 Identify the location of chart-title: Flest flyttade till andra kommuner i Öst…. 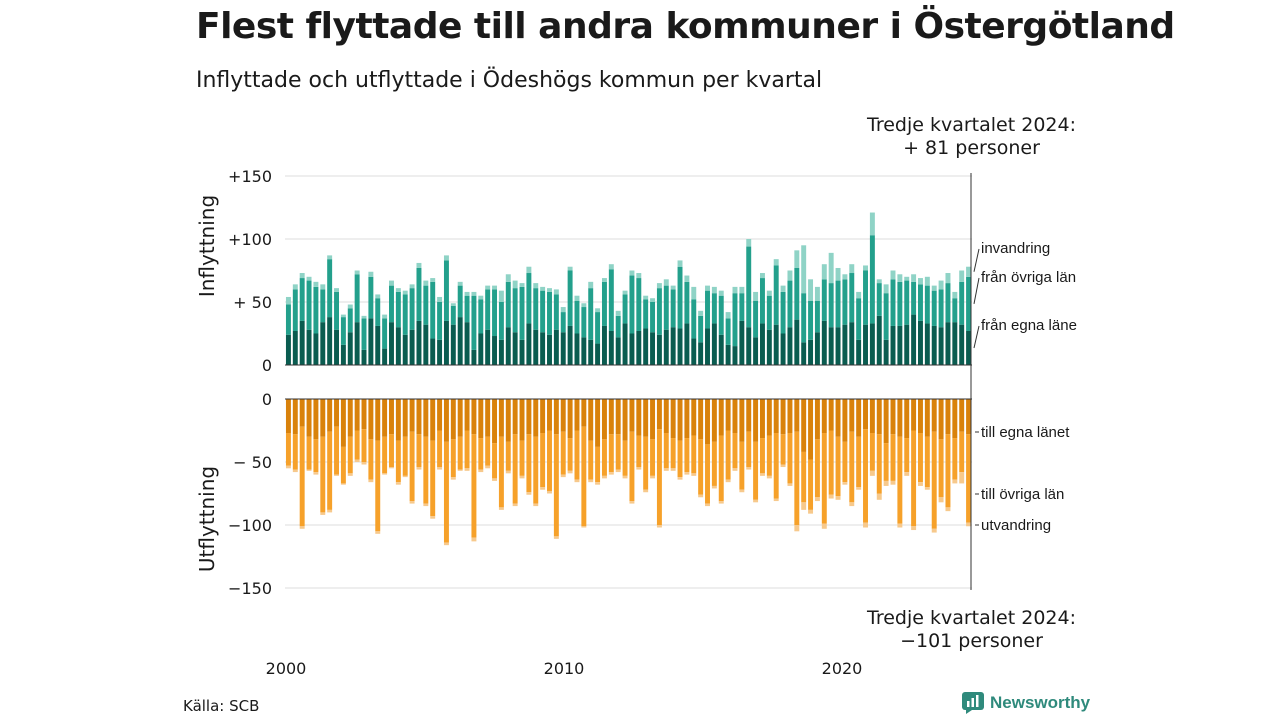
(685, 26).